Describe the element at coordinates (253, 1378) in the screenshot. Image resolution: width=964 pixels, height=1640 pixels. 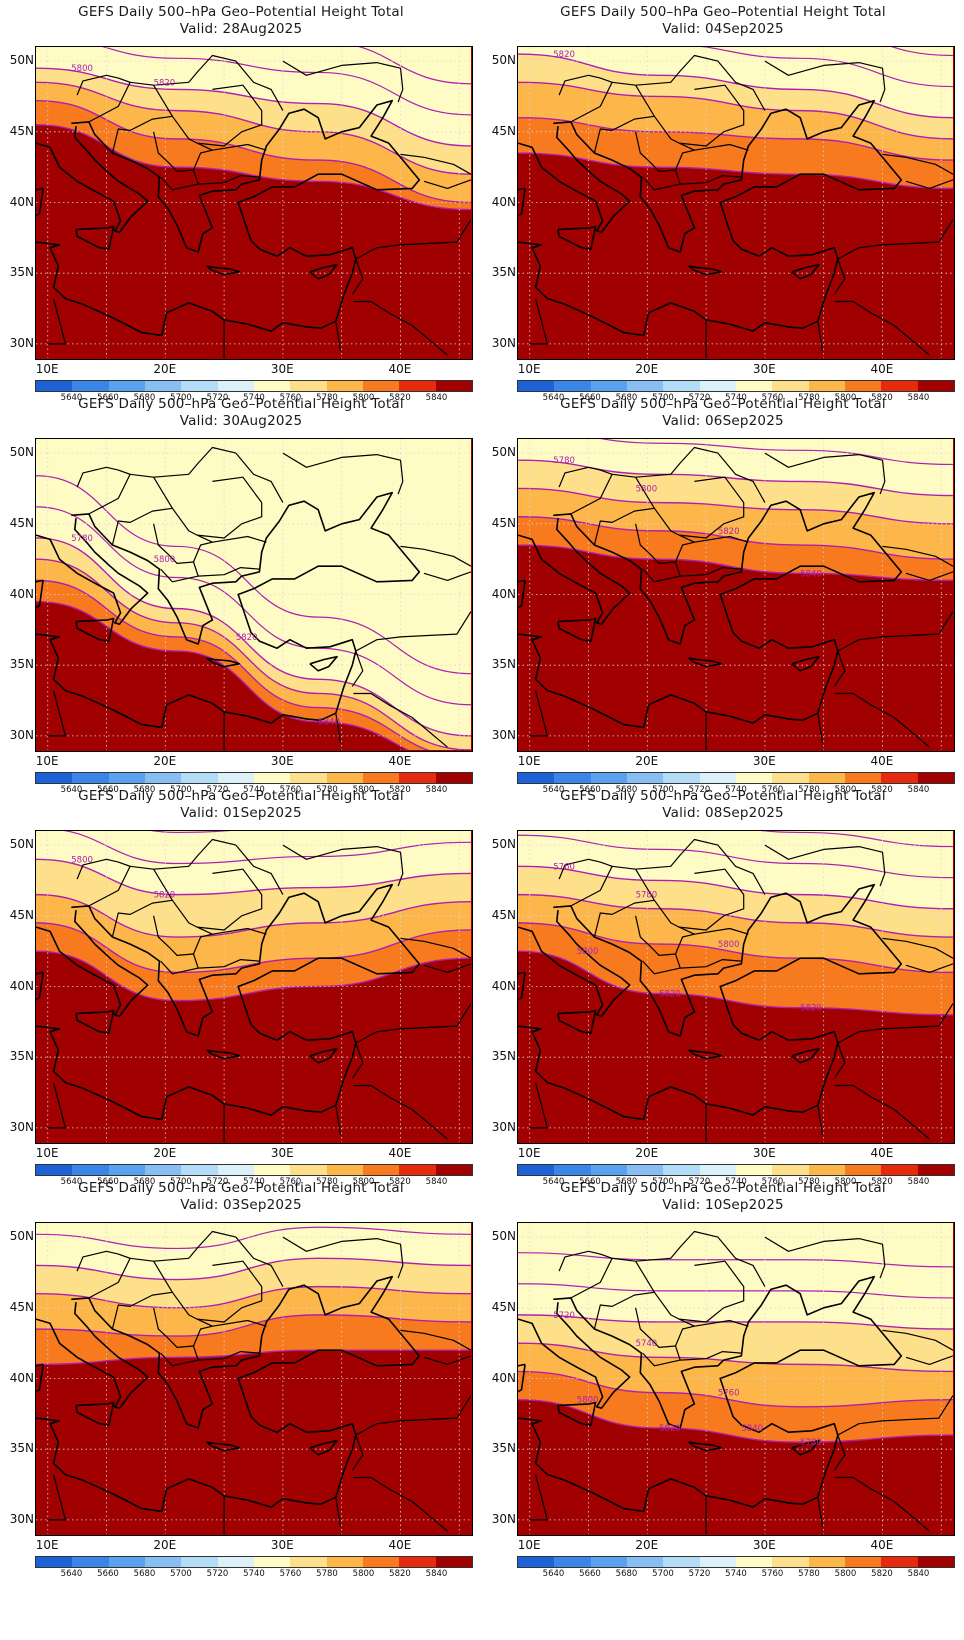
I see `geopotential-field-svg` at that location.